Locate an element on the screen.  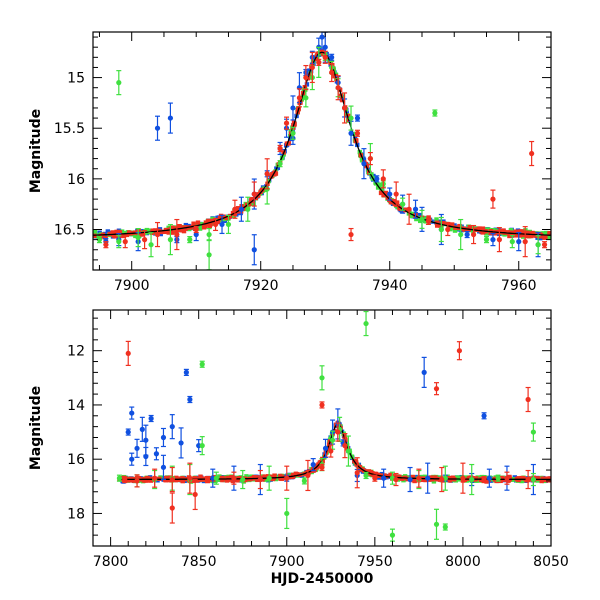
top-x-tick-label: 7940 is located at coordinates (390, 286).